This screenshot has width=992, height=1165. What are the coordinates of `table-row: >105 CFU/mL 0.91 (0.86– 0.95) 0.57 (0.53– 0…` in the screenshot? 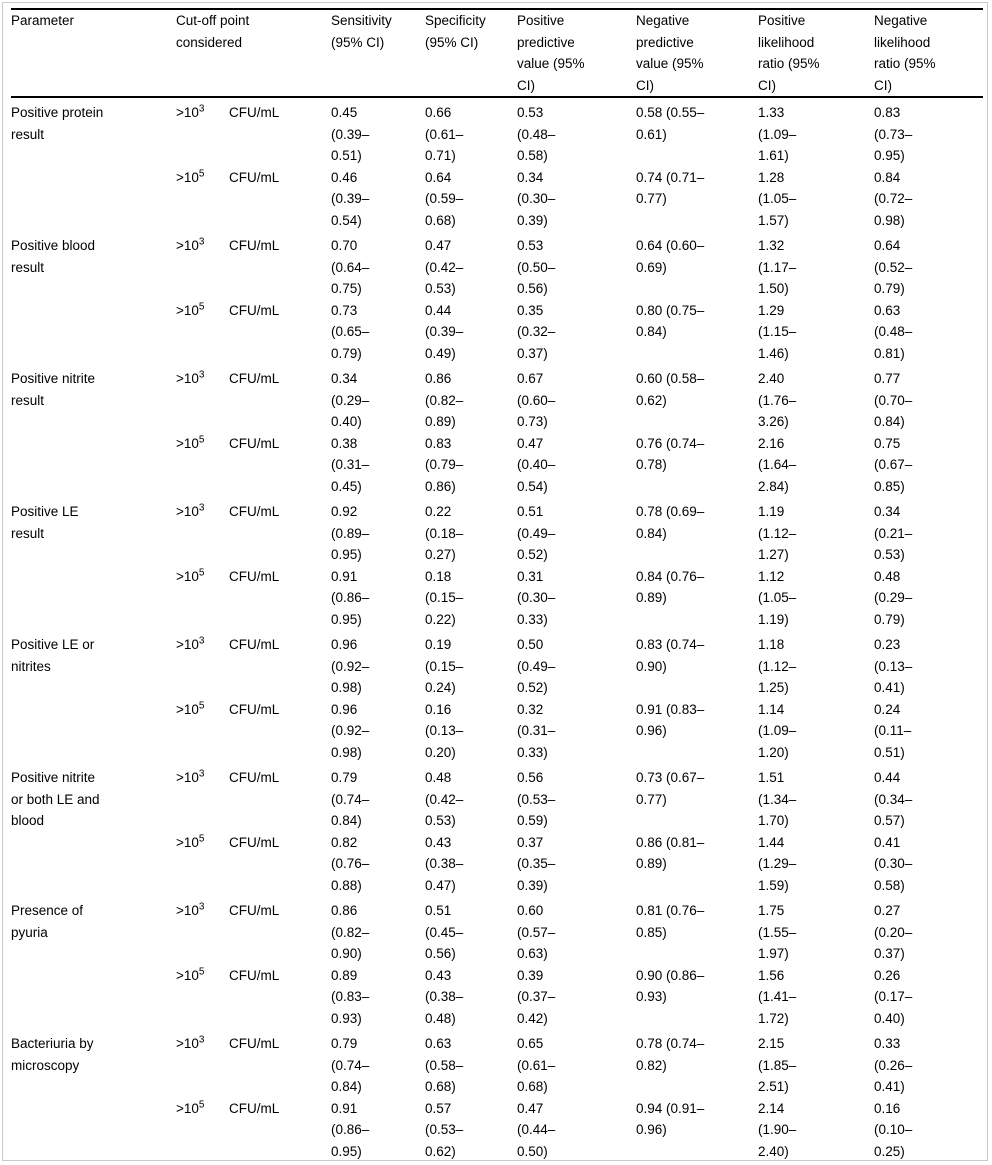 It's located at (497, 1129).